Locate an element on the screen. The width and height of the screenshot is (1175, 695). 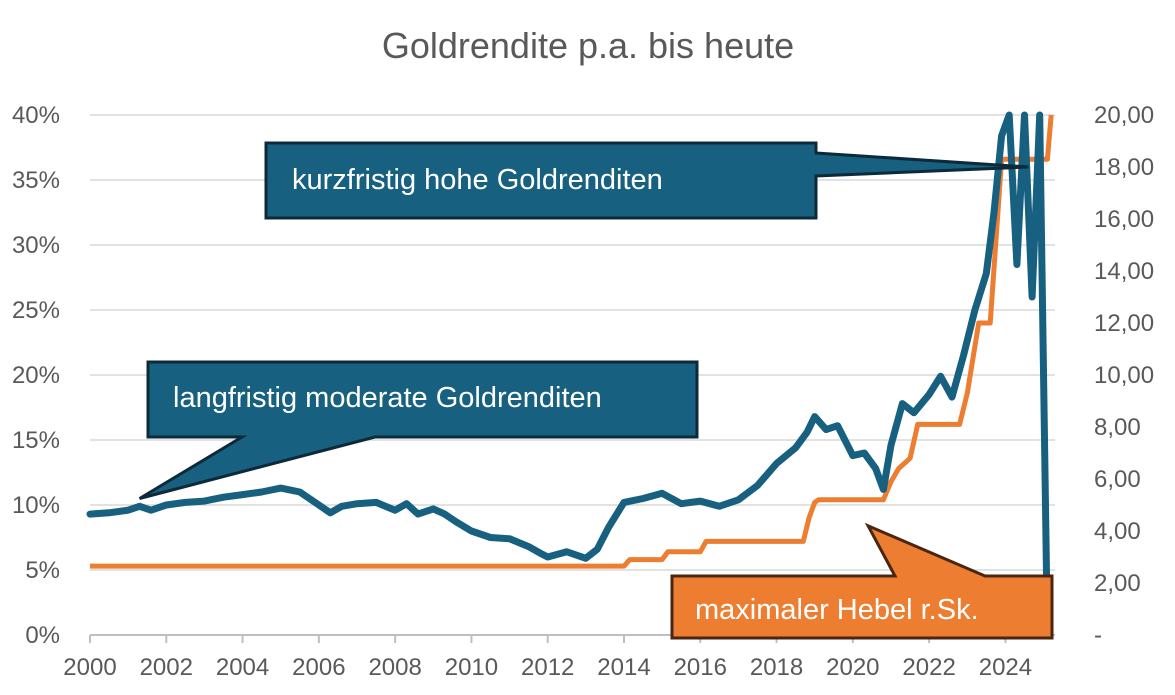
callout-label-leverage: maximaler Hebel r.Sk. is located at coordinates (837, 610).